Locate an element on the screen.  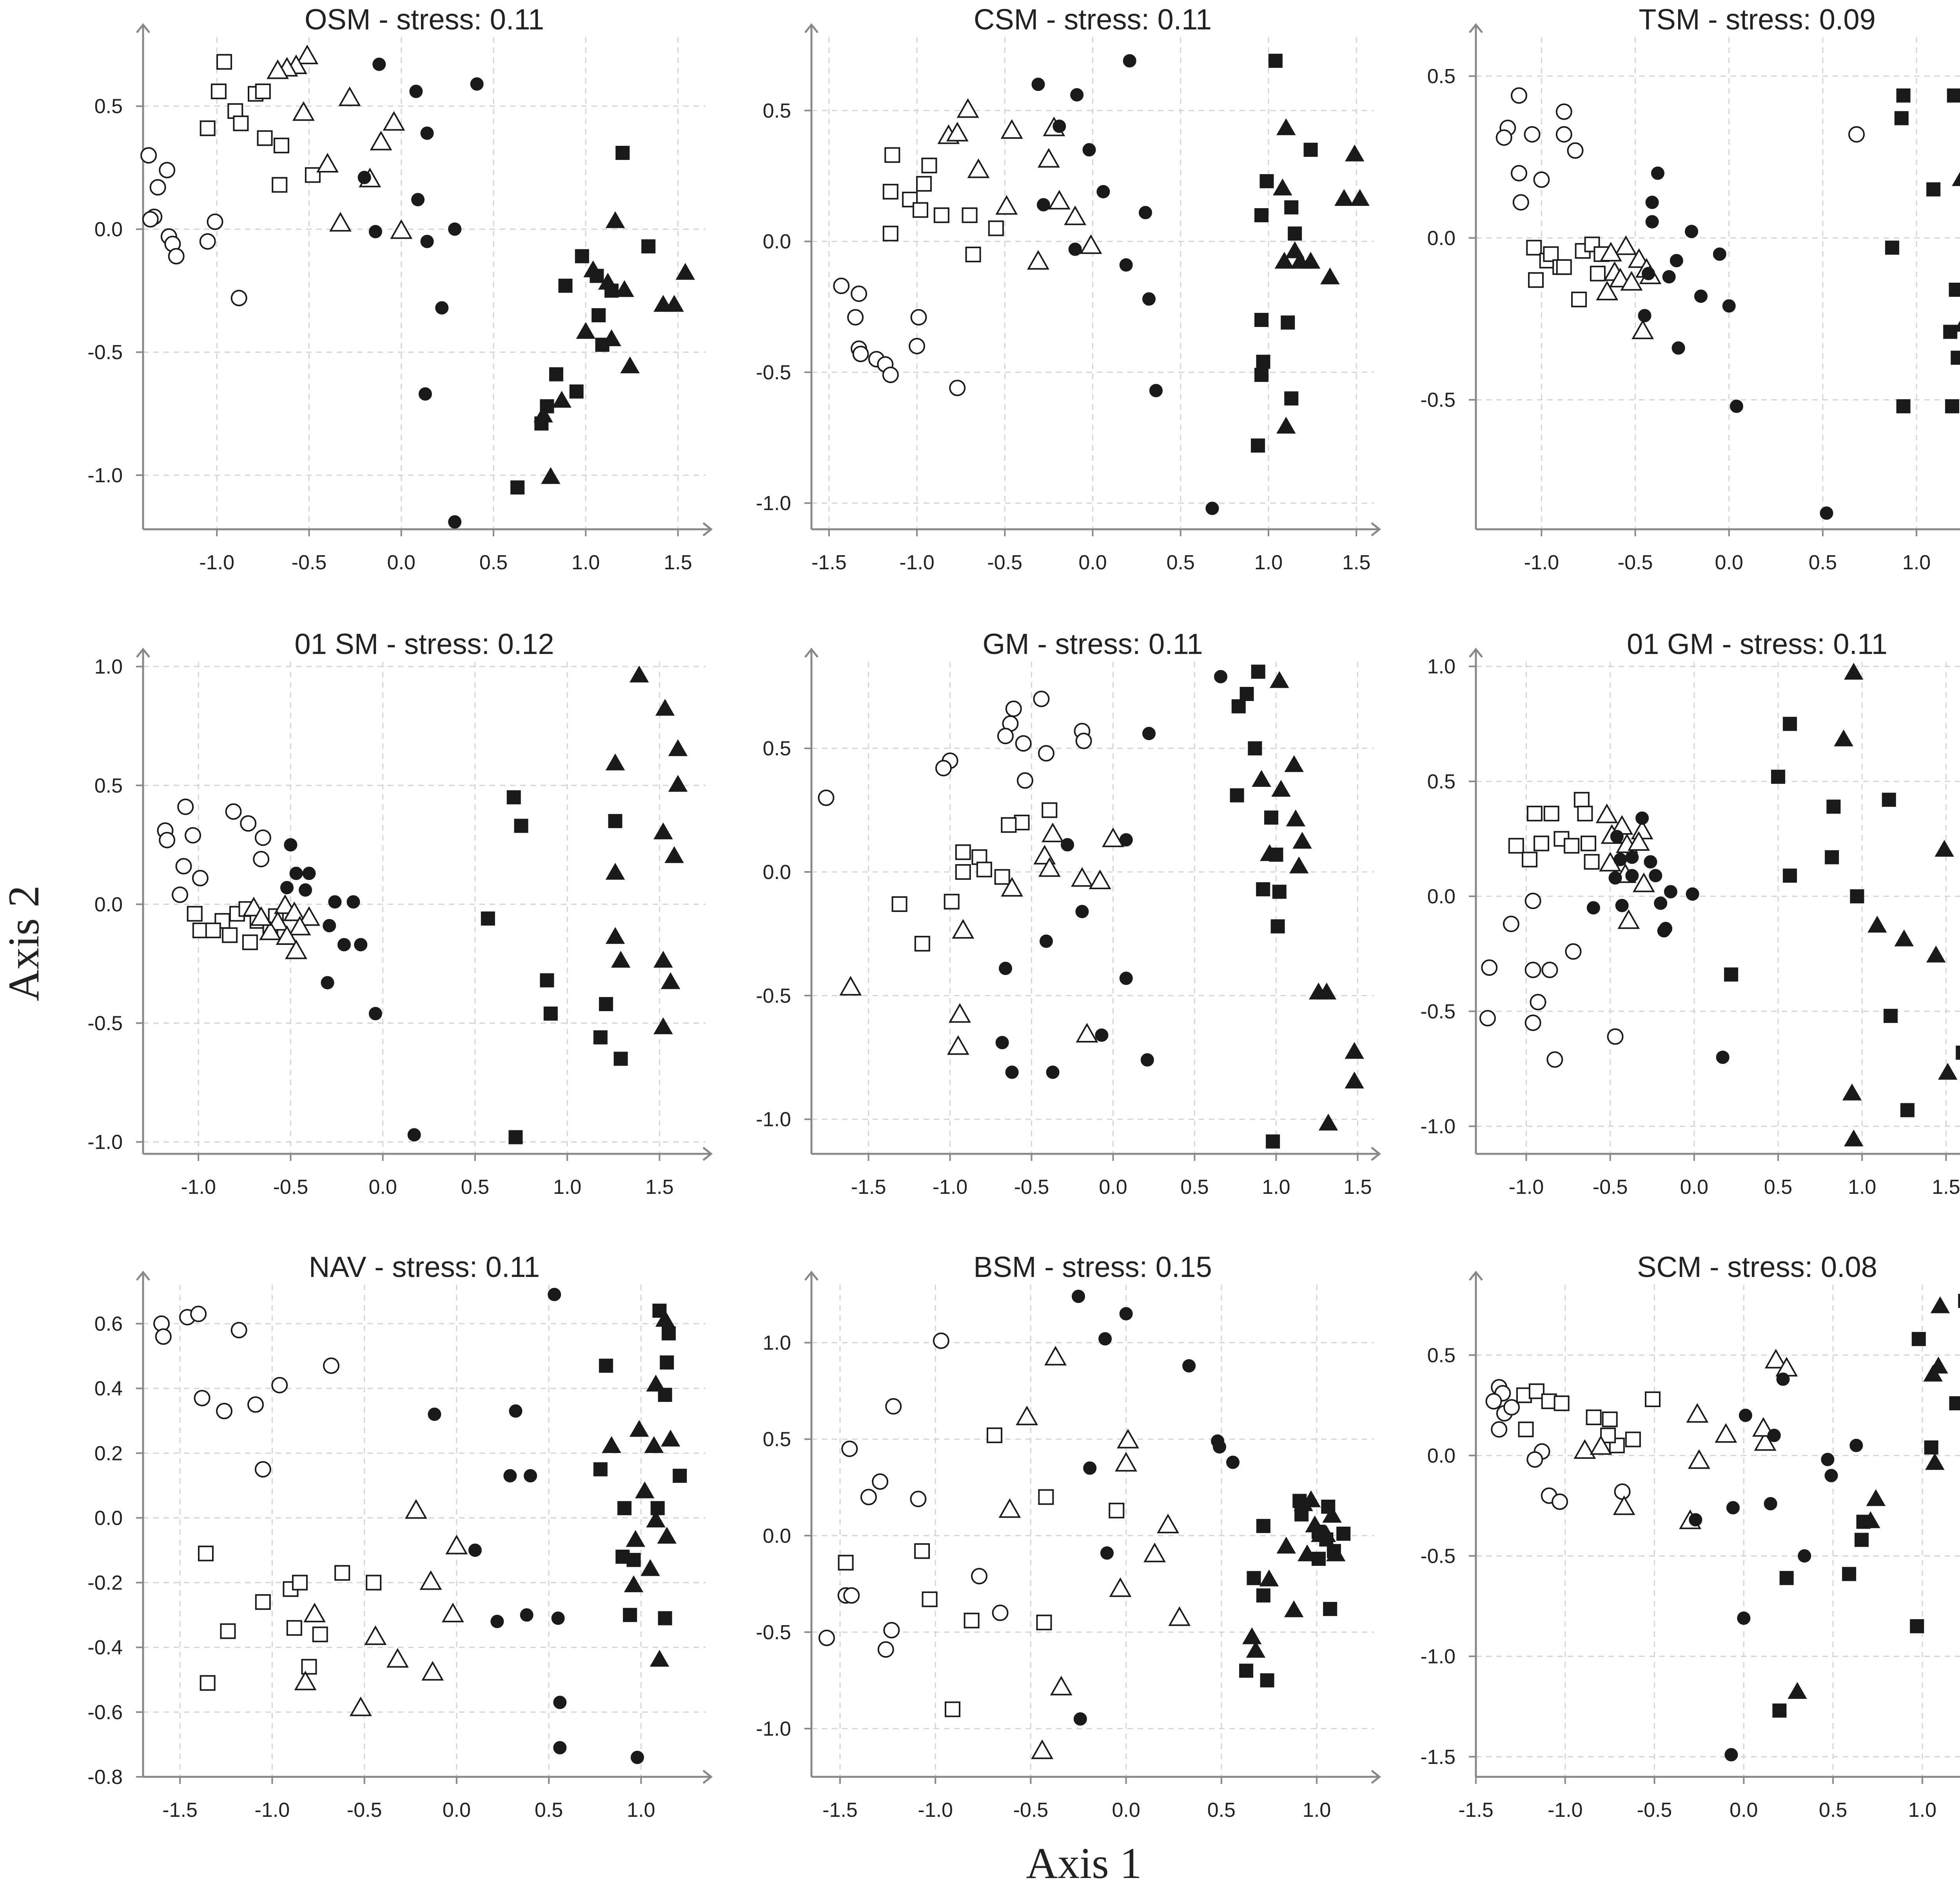
filled-circle-series is located at coordinates (421, 293).